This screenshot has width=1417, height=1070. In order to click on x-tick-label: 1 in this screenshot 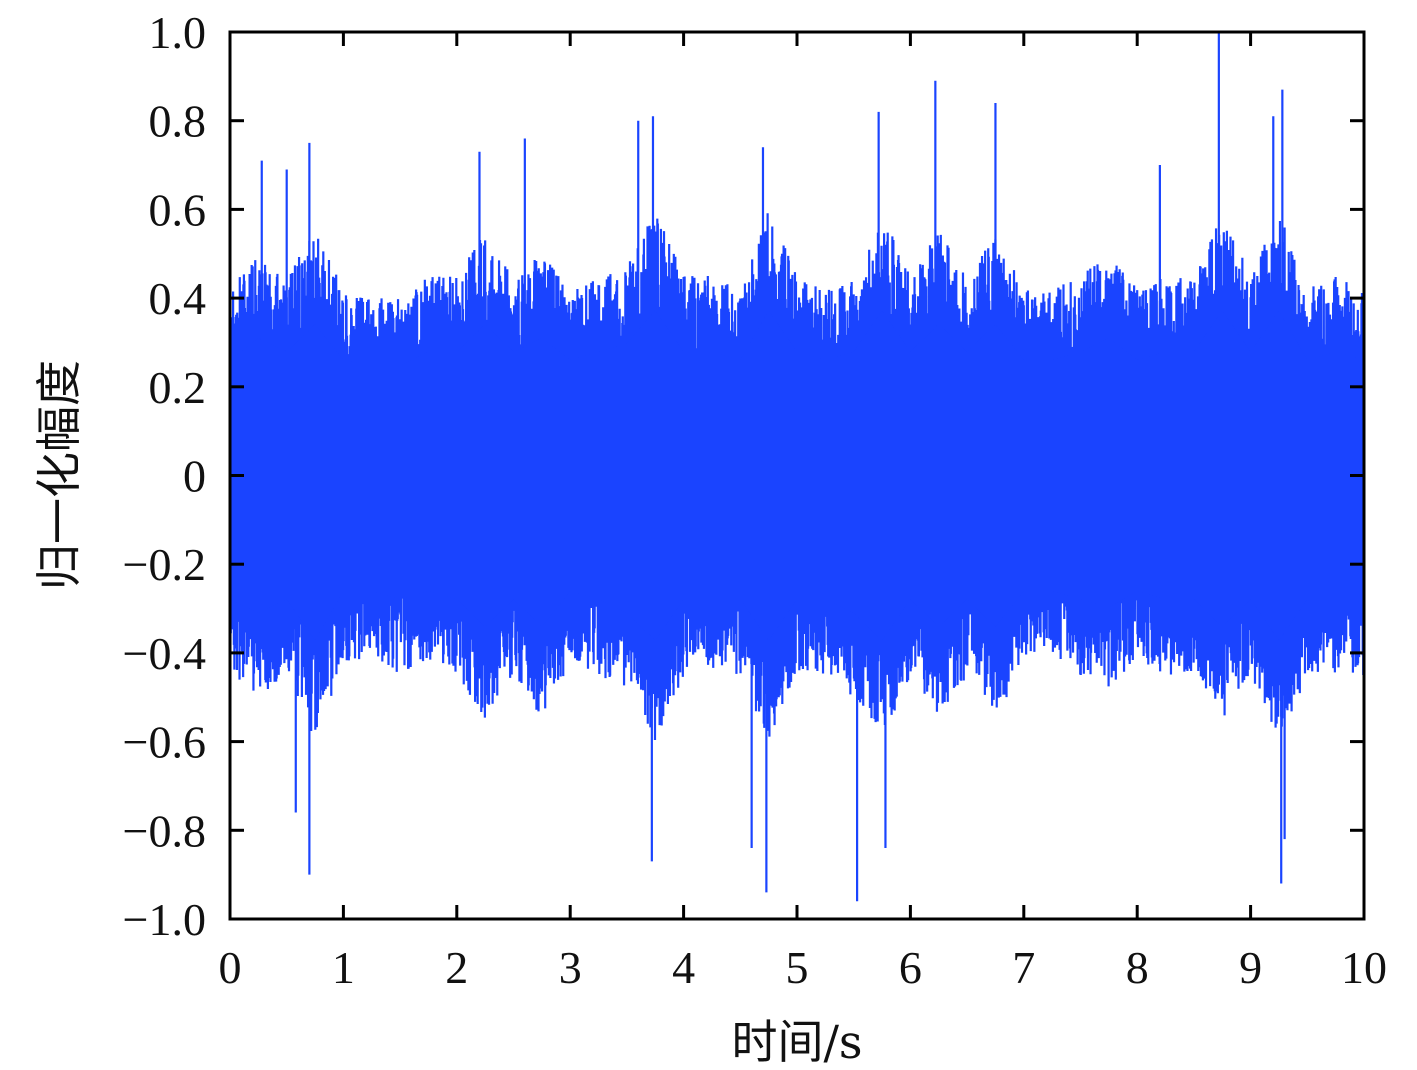, I will do `click(343, 967)`.